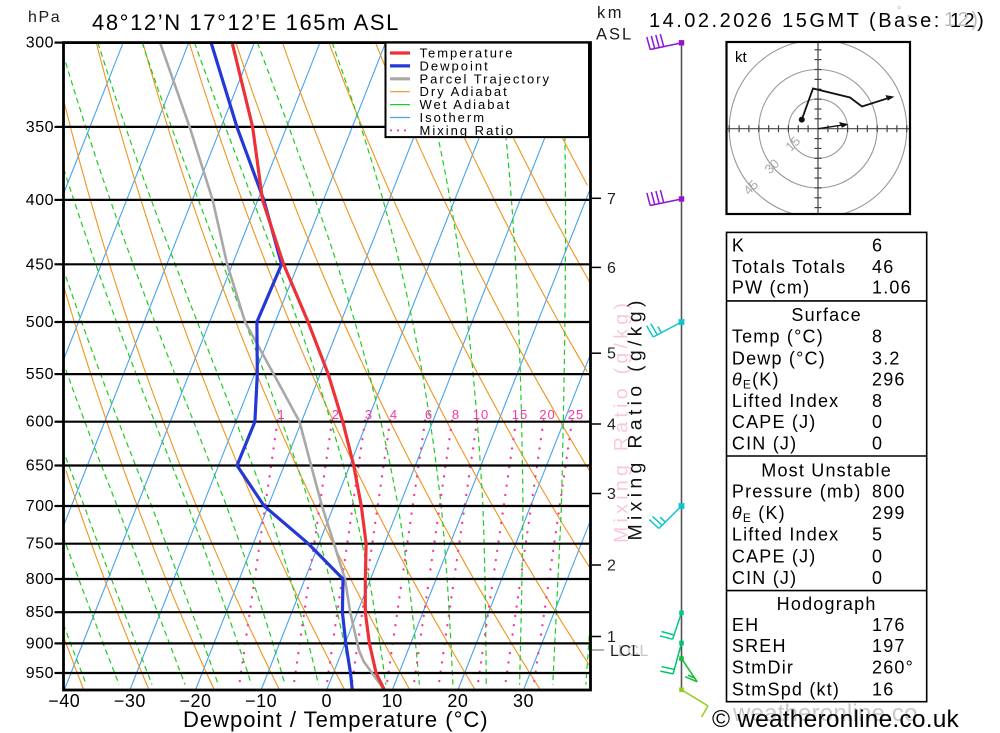  Describe the element at coordinates (893, 668) in the screenshot. I see `svg-text: 260°` at that location.